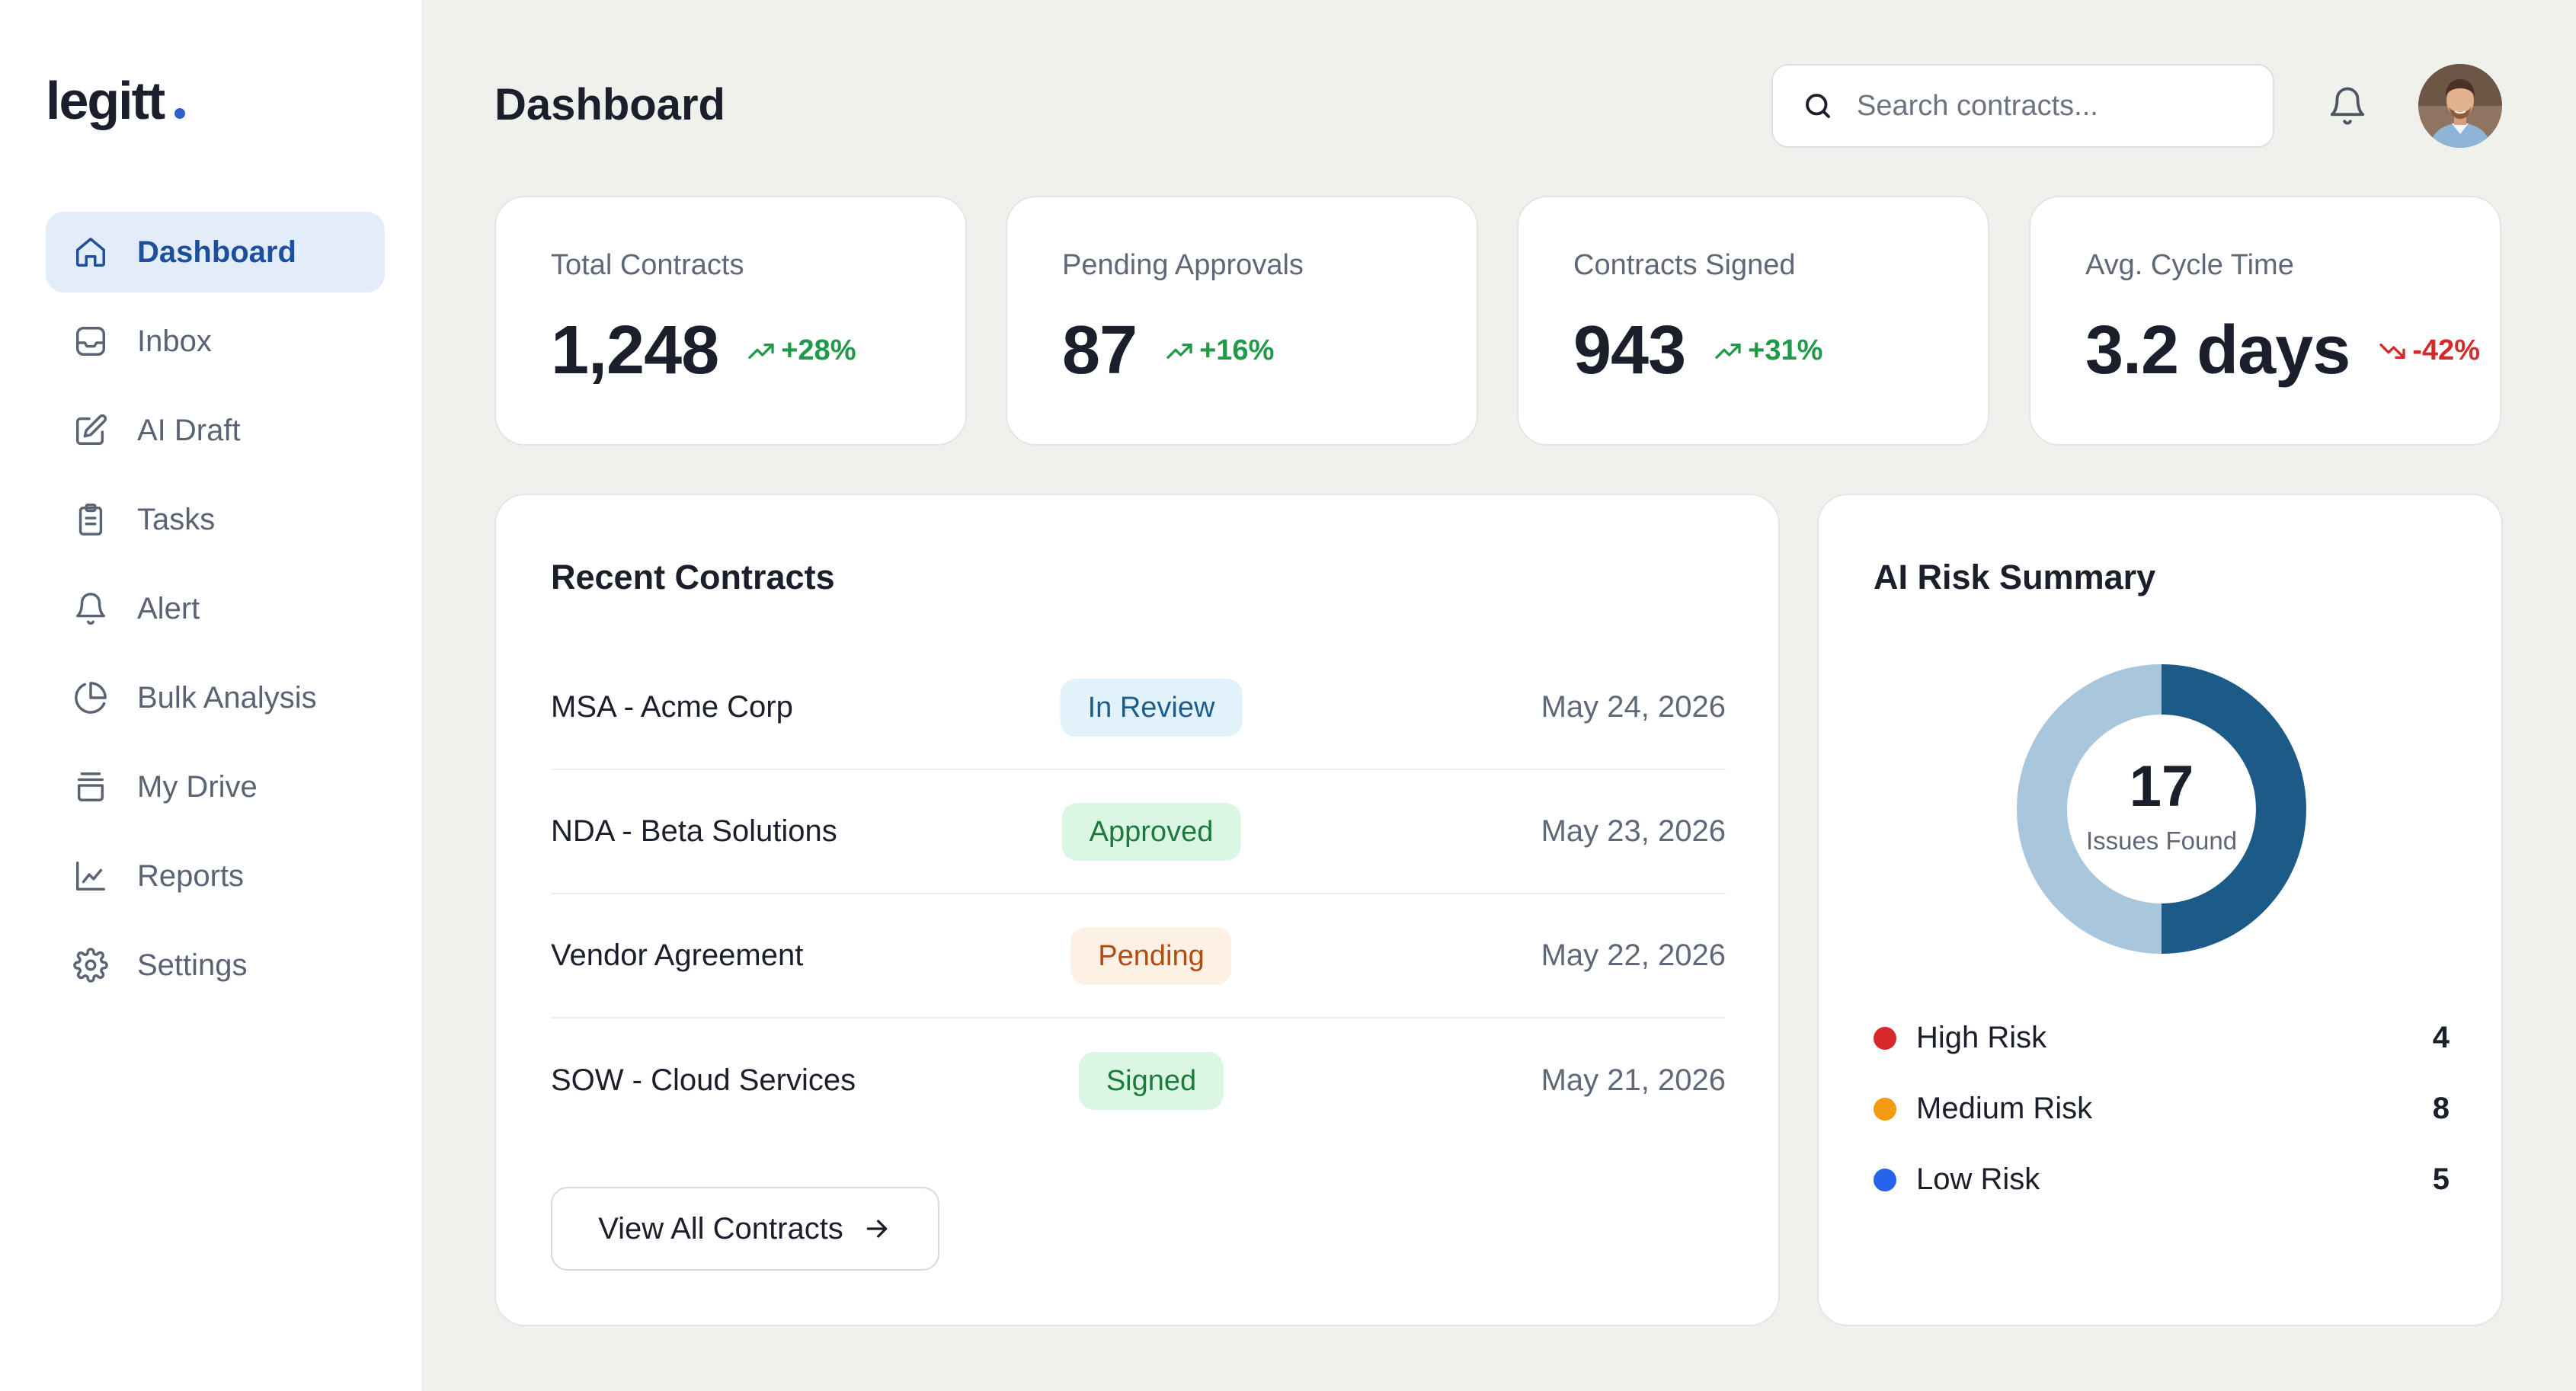  Describe the element at coordinates (1981, 1037) in the screenshot. I see `legend-label: High Risk` at that location.